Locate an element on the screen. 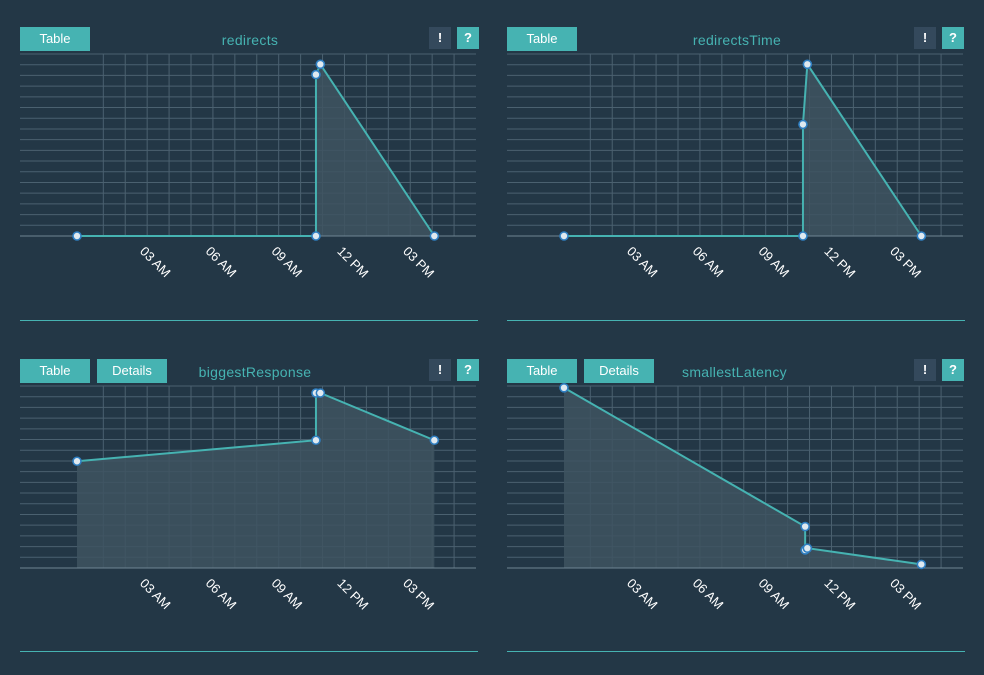 The image size is (984, 675). chart-title: smallestLatency is located at coordinates (734, 372).